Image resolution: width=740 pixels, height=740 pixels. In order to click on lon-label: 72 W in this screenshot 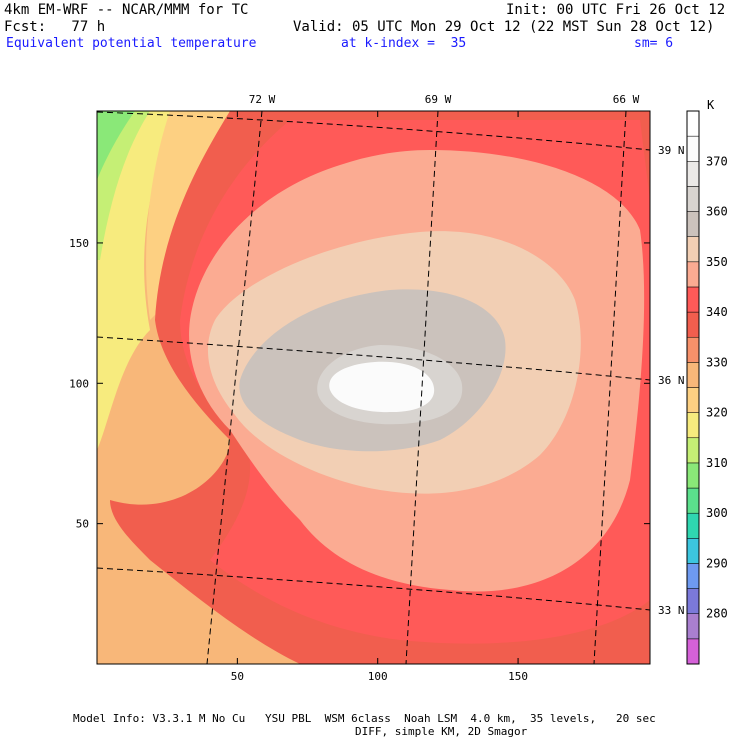, I will do `click(262, 99)`.